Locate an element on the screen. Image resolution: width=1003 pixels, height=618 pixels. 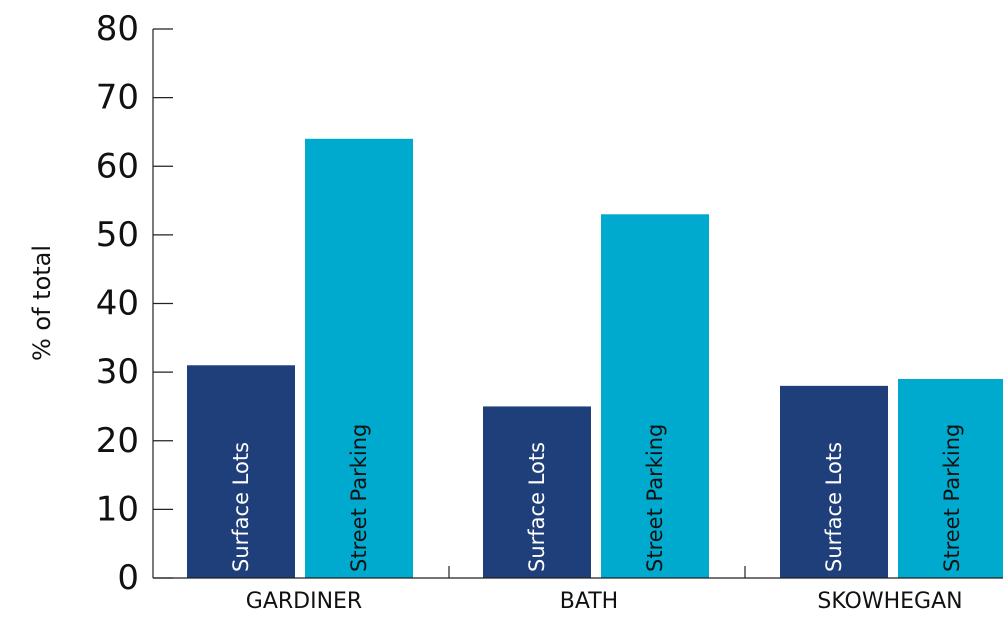
y-tick-label: 10 is located at coordinates (117, 509).